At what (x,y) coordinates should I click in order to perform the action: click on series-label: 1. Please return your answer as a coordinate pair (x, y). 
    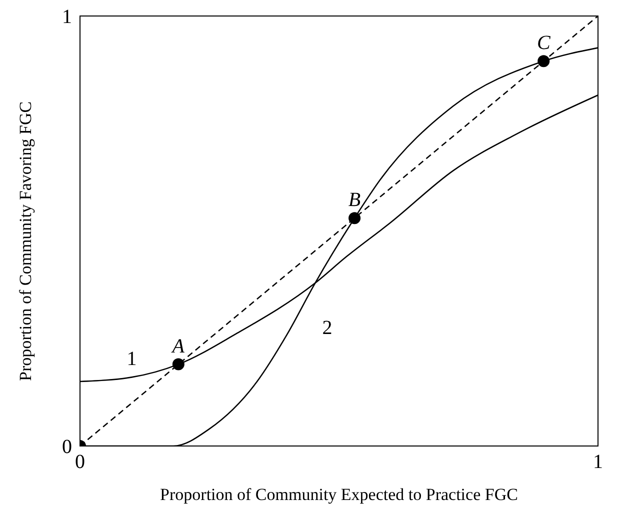
    Looking at the image, I should click on (131, 359).